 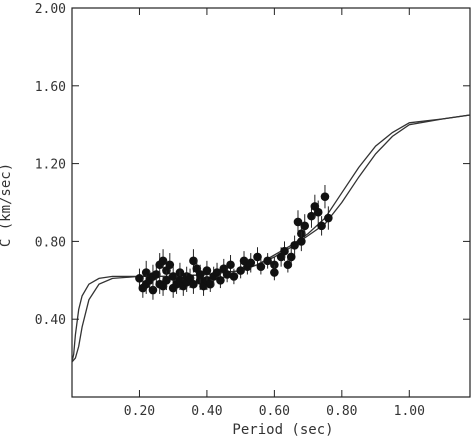 What do you see at coordinates (50, 9) in the screenshot?
I see `y-tick-label: 2.00` at bounding box center [50, 9].